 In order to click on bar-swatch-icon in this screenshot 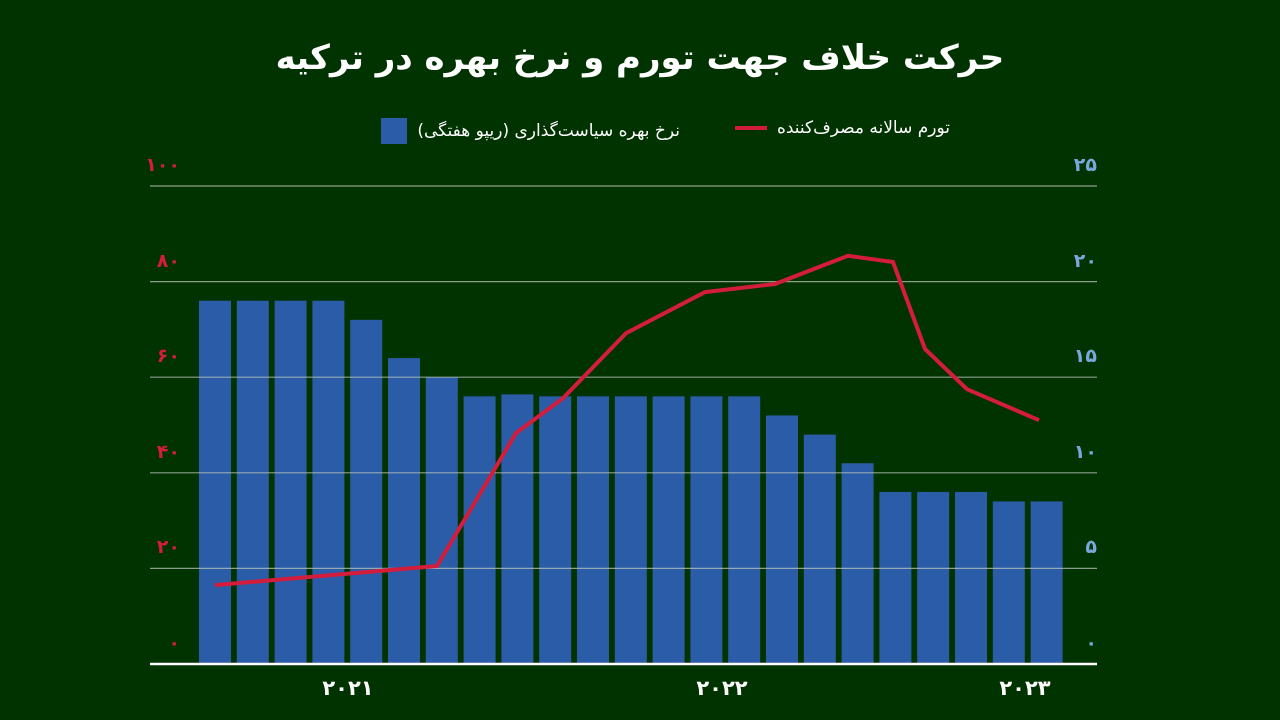, I will do `click(394, 131)`.